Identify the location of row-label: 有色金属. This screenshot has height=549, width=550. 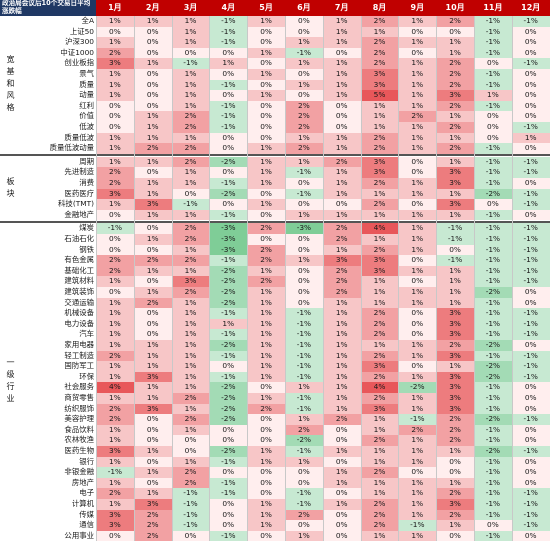
(79, 260).